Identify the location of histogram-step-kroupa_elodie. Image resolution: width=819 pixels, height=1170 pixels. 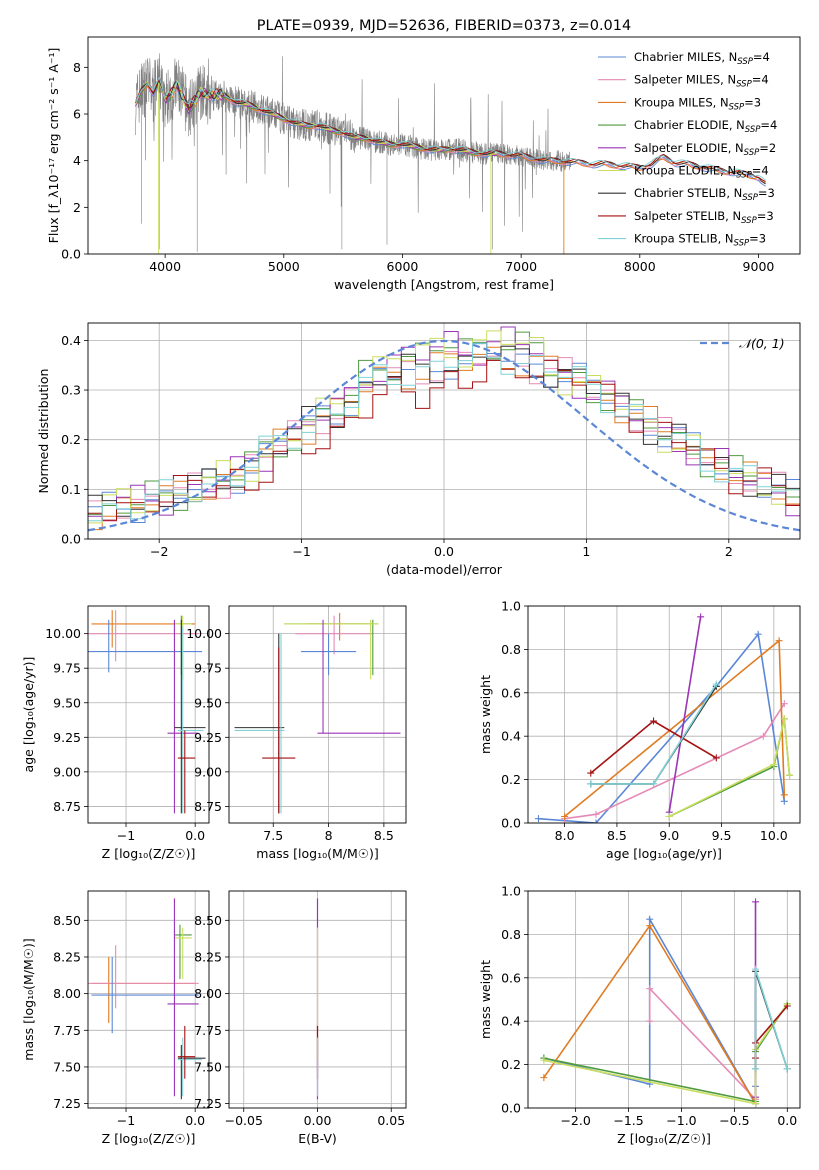
(444, 427).